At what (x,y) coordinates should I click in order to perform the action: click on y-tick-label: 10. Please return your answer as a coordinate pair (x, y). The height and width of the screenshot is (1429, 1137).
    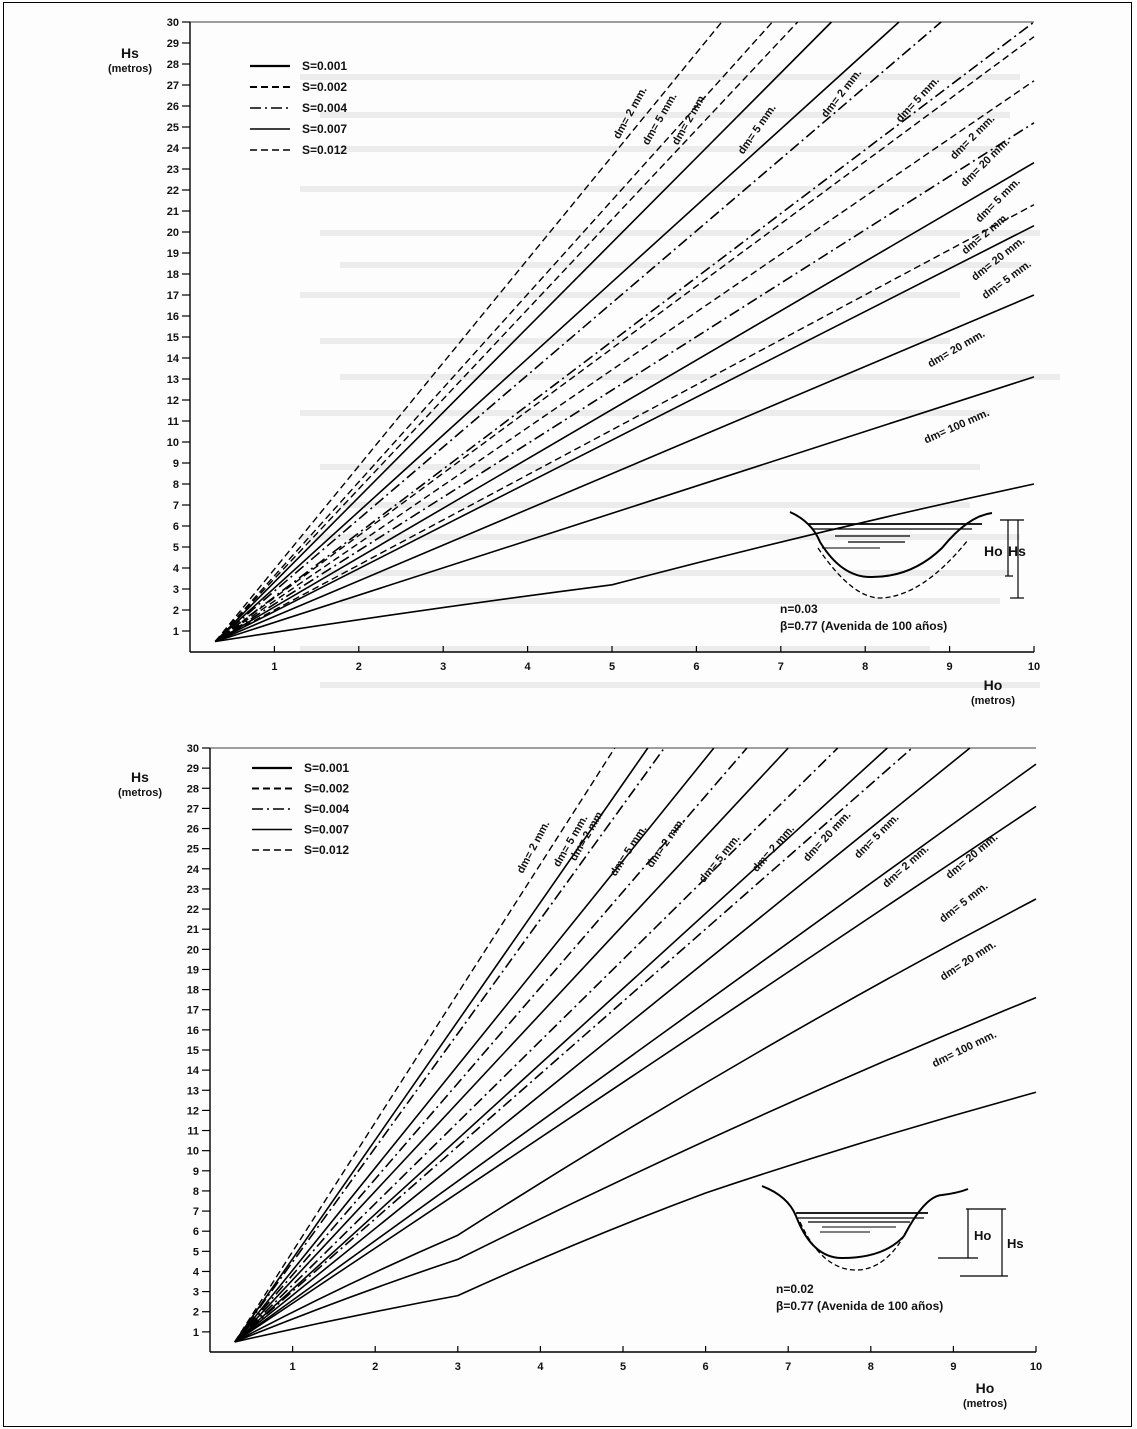
    Looking at the image, I should click on (173, 443).